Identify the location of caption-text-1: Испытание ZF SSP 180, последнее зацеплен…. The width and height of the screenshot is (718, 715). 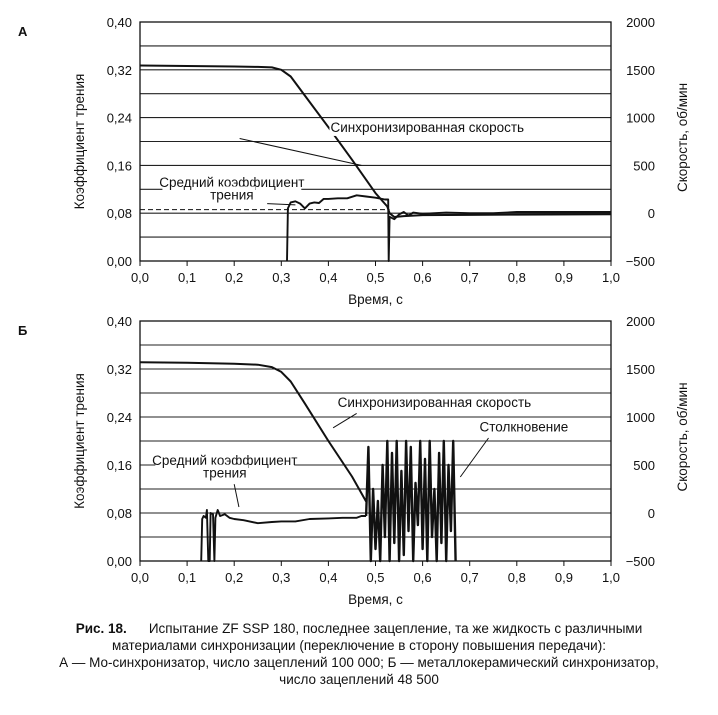
(395, 628).